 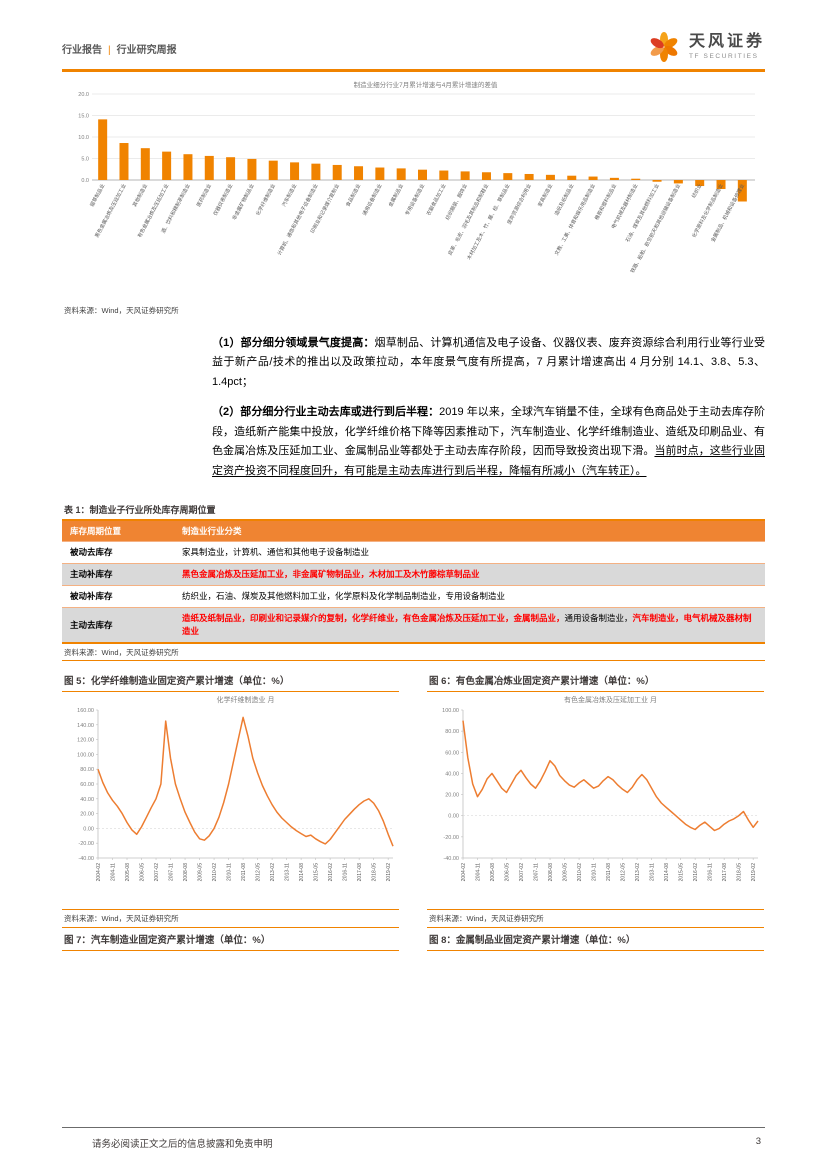 I want to click on svg-text: 2005-08, so click(x=128, y=872).